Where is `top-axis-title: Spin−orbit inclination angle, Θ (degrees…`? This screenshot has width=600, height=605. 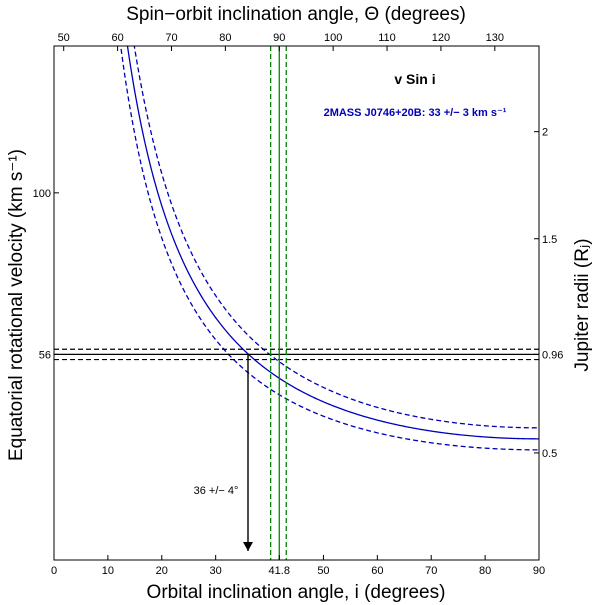
top-axis-title: Spin−orbit inclination angle, Θ (degrees… is located at coordinates (296, 14).